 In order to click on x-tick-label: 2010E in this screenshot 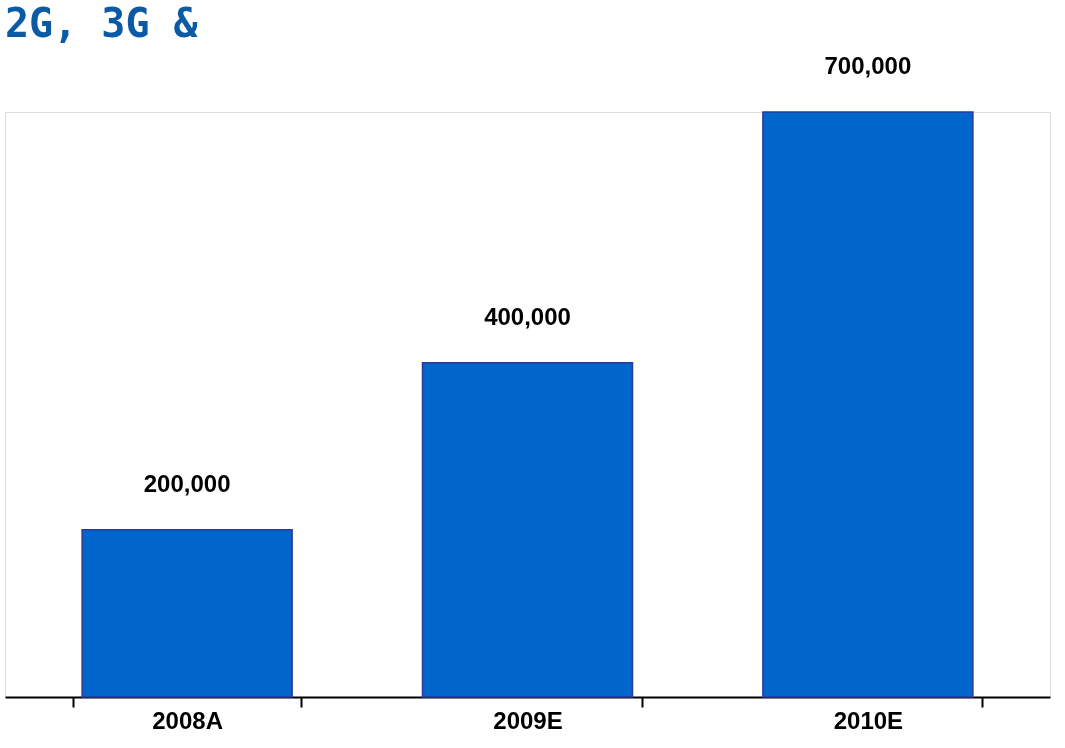, I will do `click(868, 720)`.